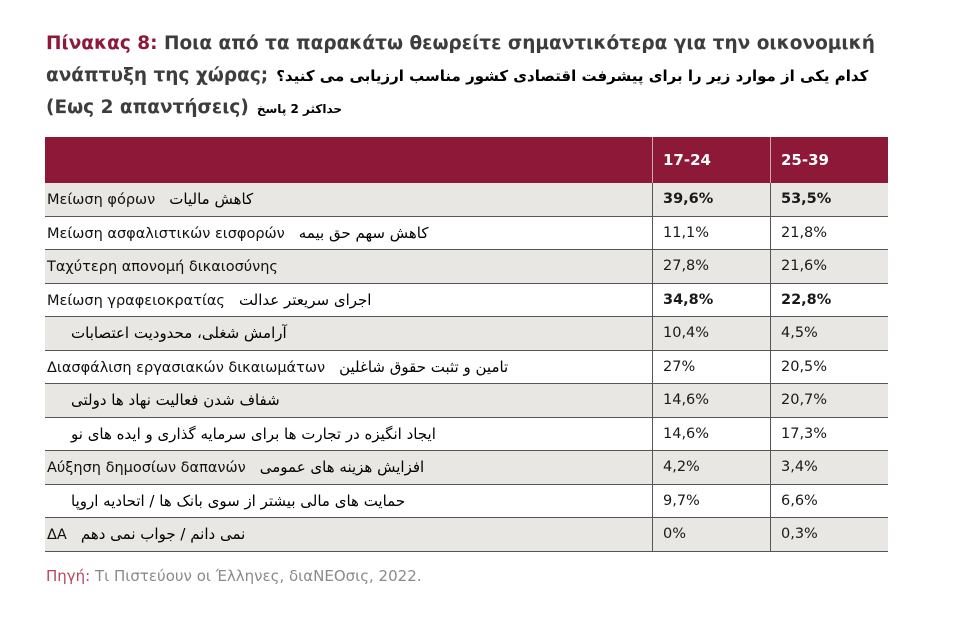  I want to click on value-25-39: 53,5%, so click(829, 200).